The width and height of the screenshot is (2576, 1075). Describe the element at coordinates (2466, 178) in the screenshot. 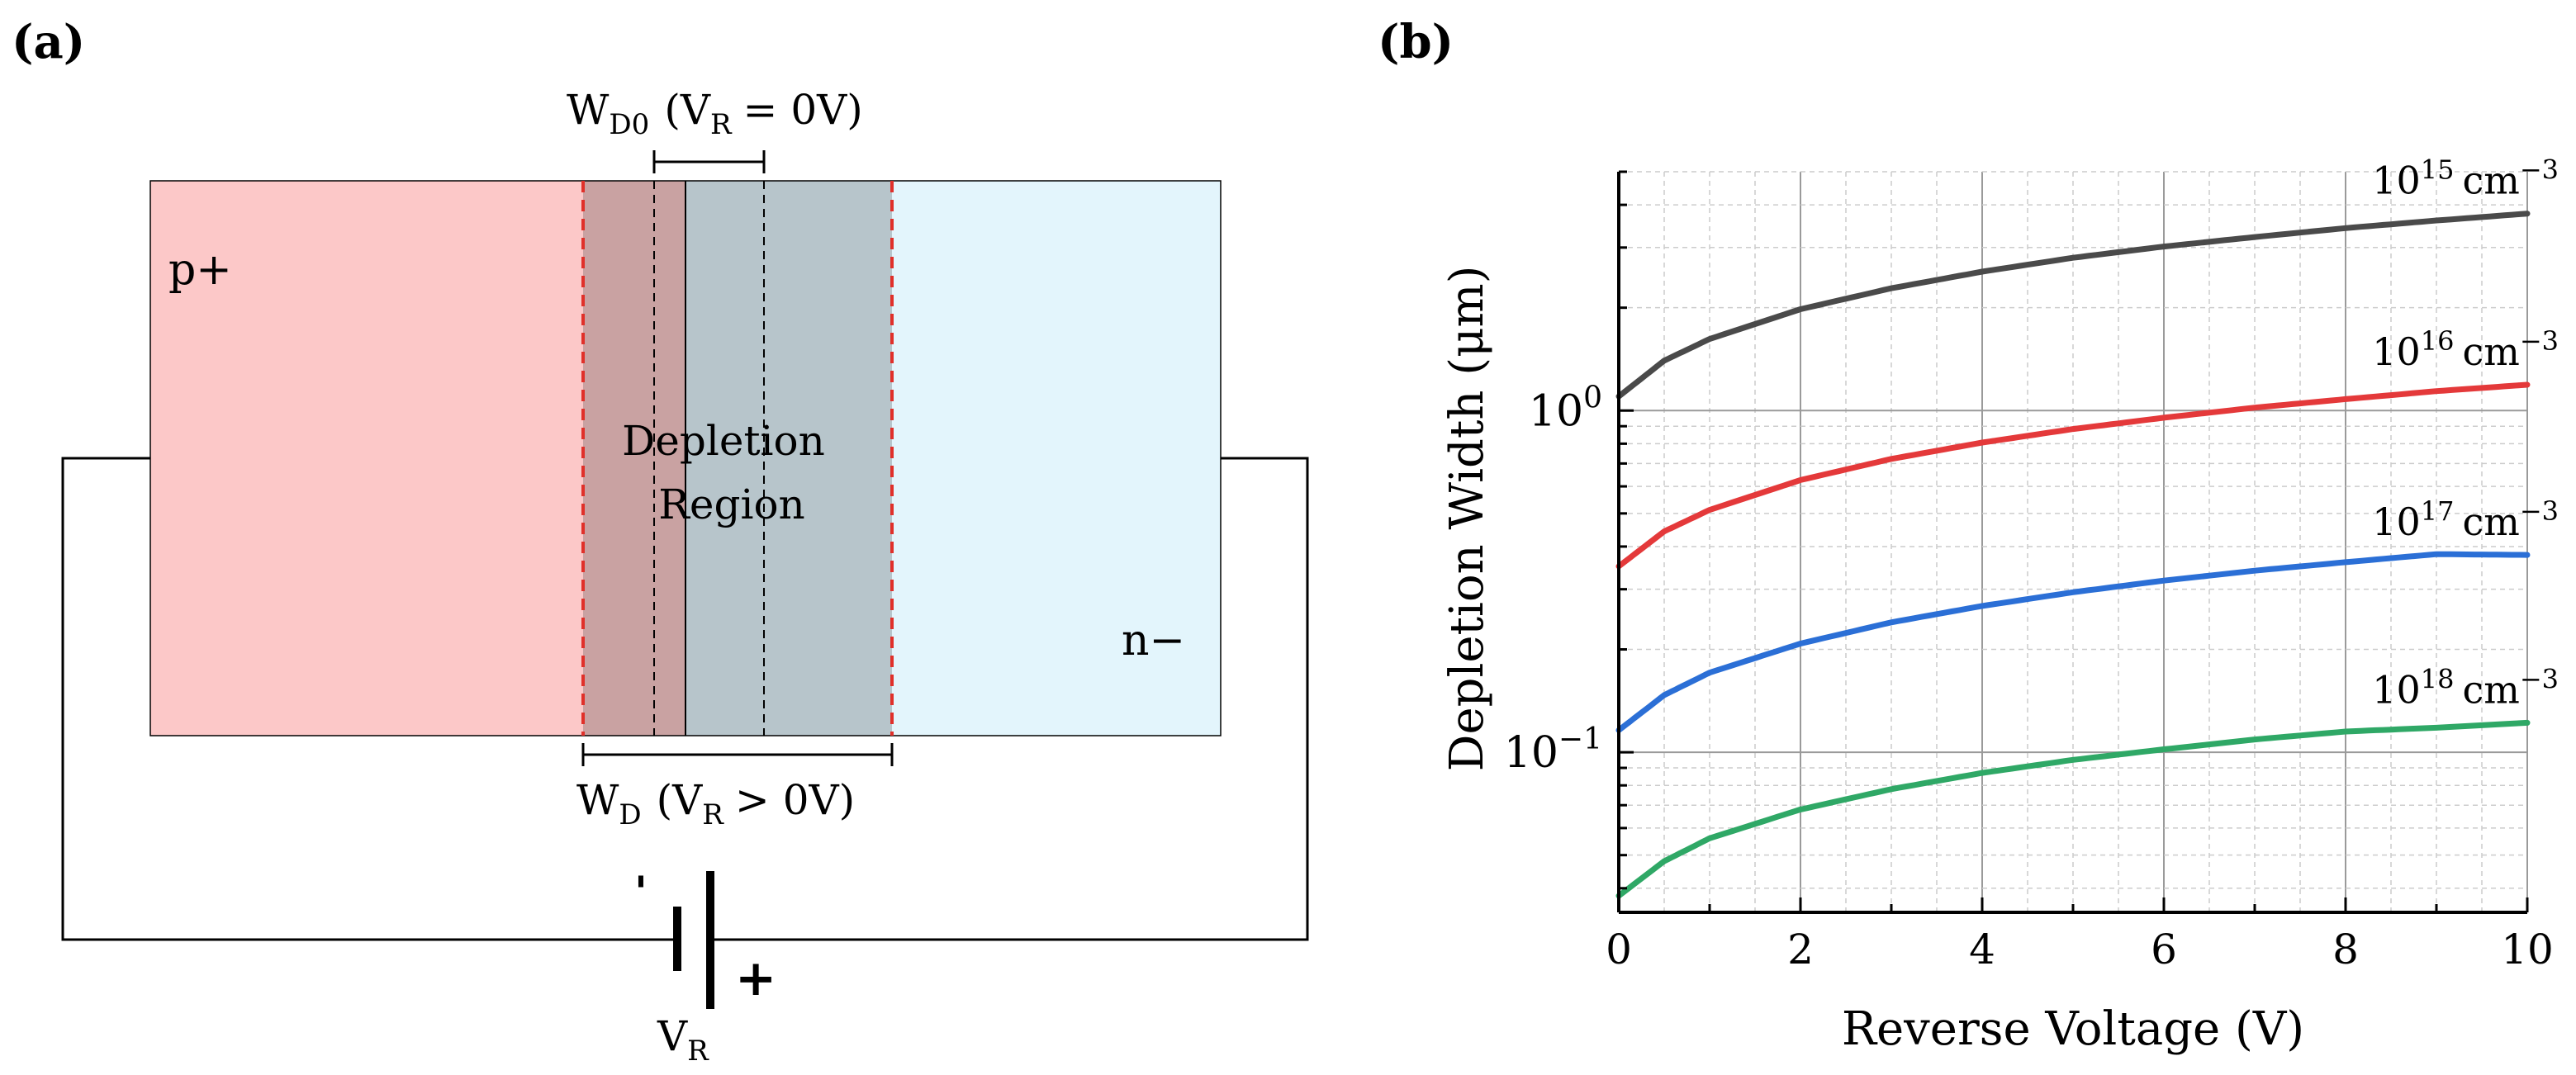

I see `series-label-15: 1015 cm−3` at that location.